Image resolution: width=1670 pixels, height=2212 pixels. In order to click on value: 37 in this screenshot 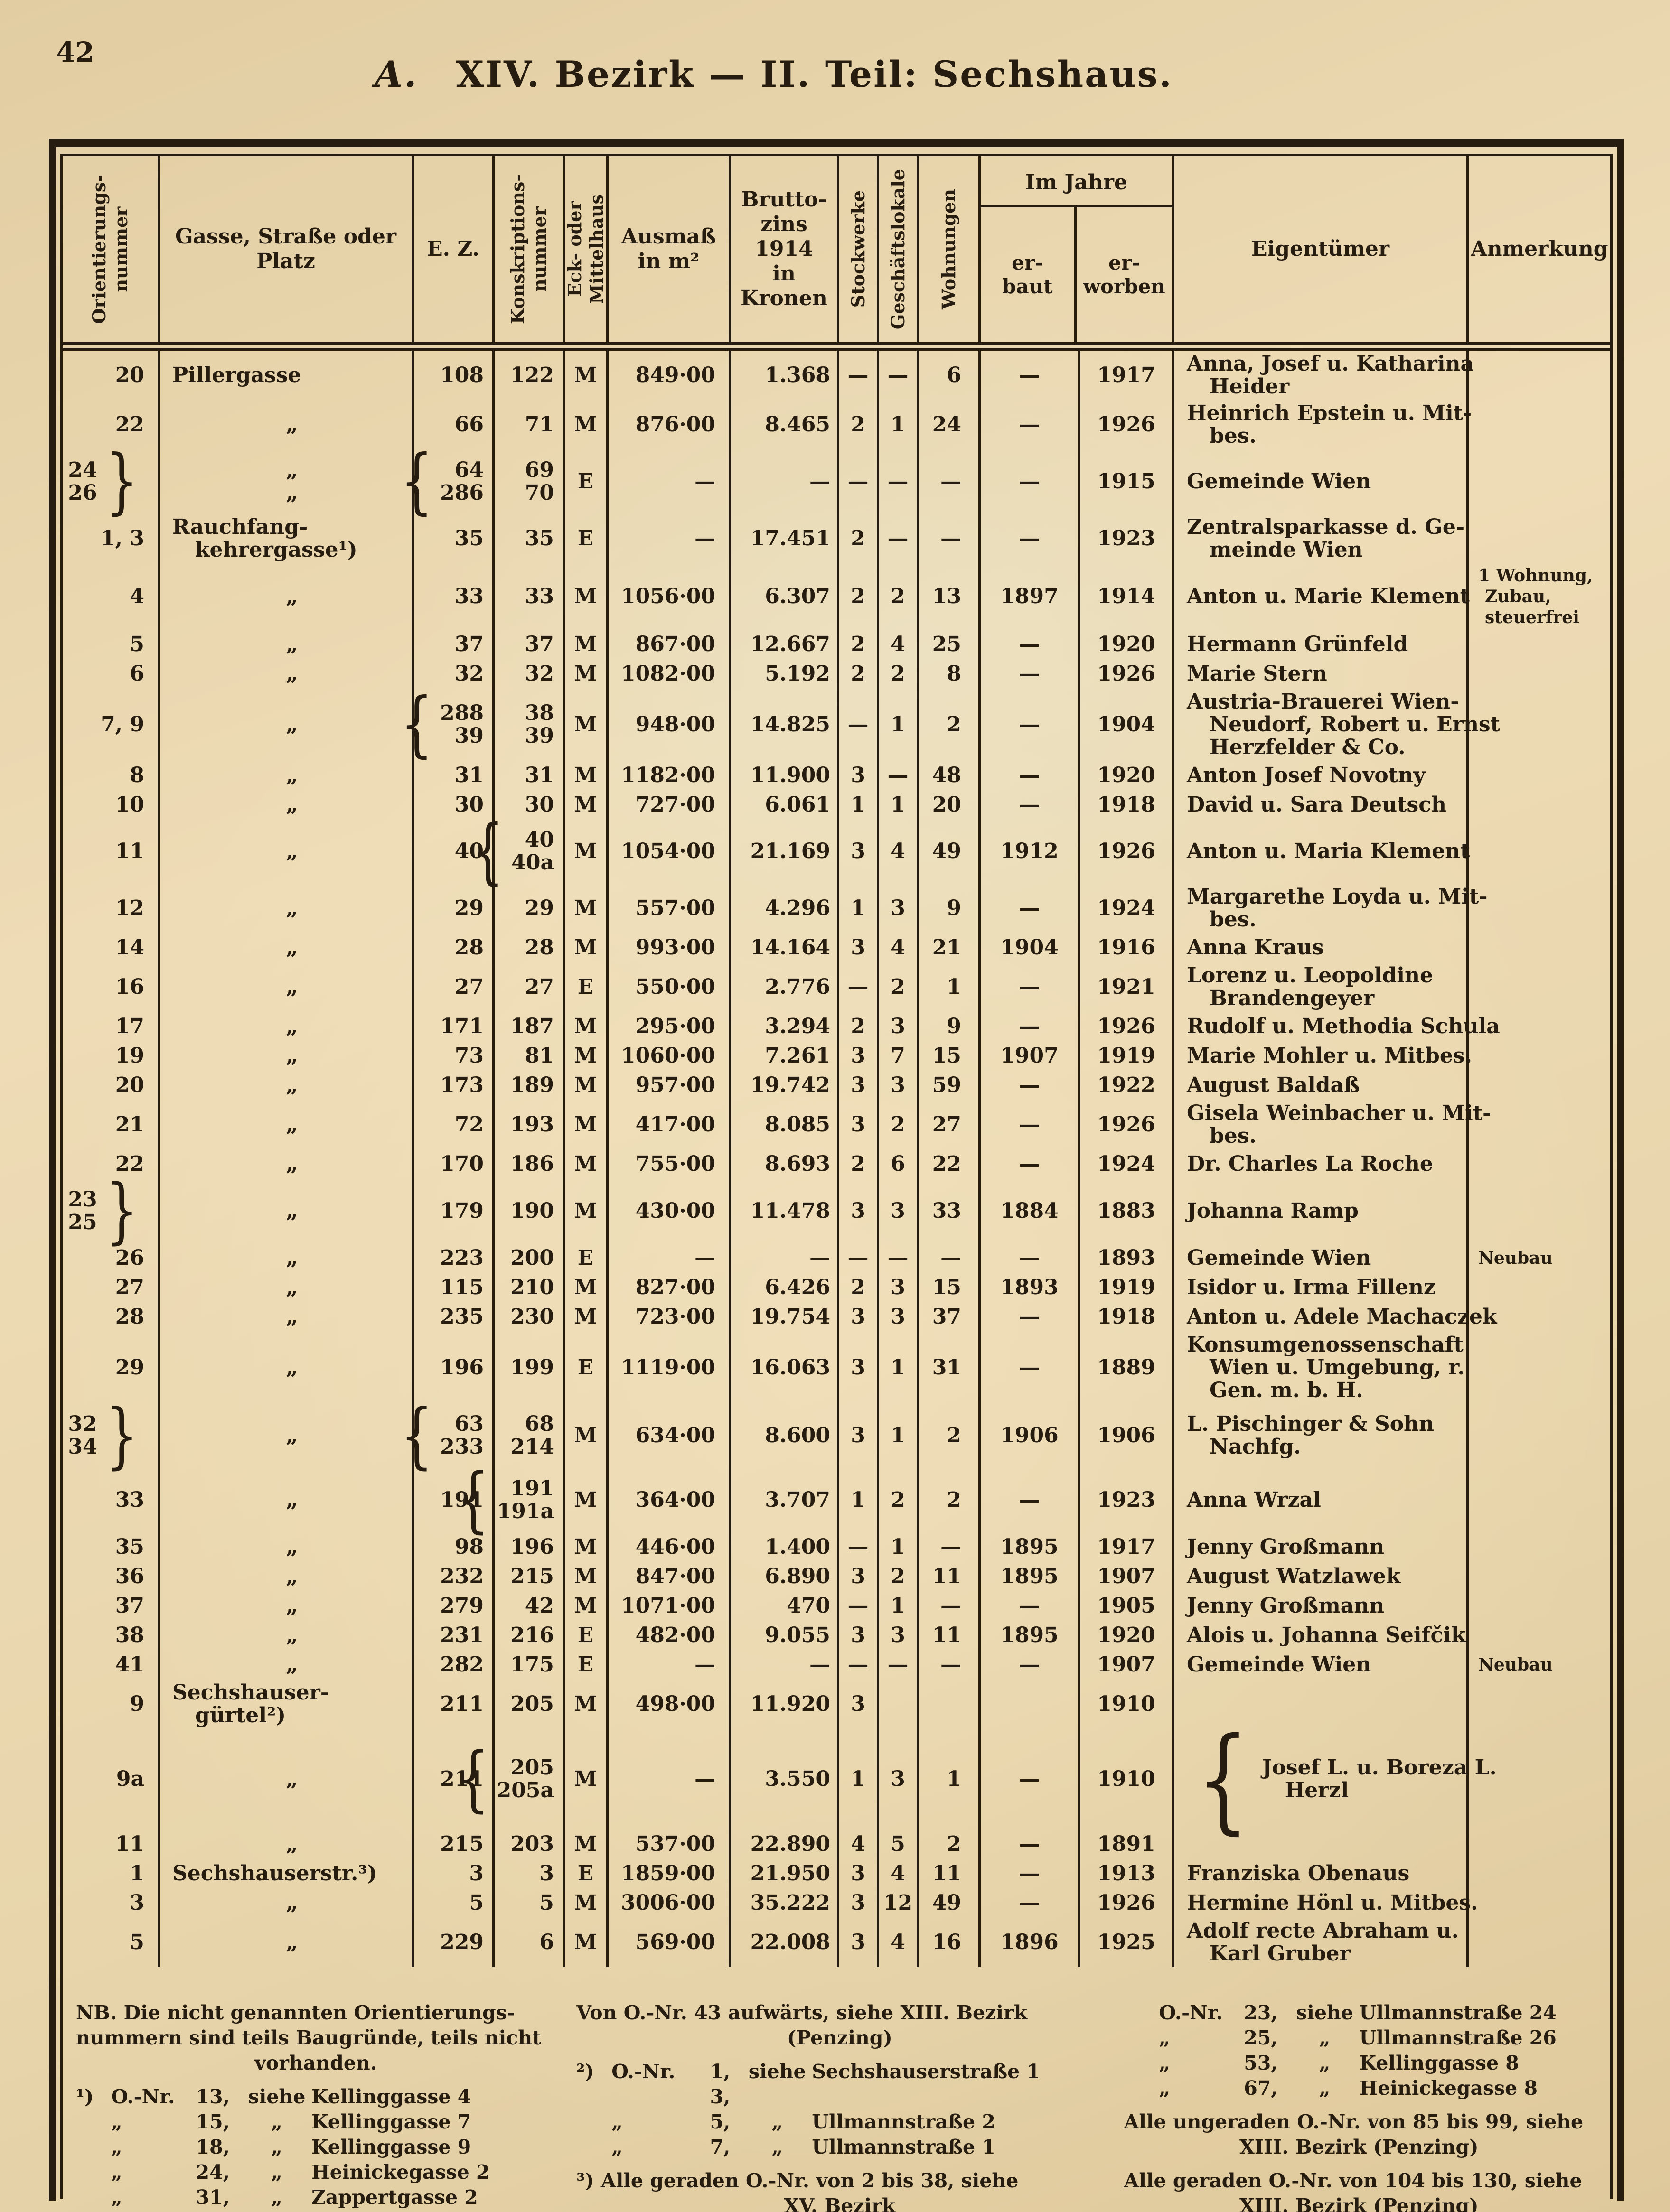, I will do `click(946, 1316)`.